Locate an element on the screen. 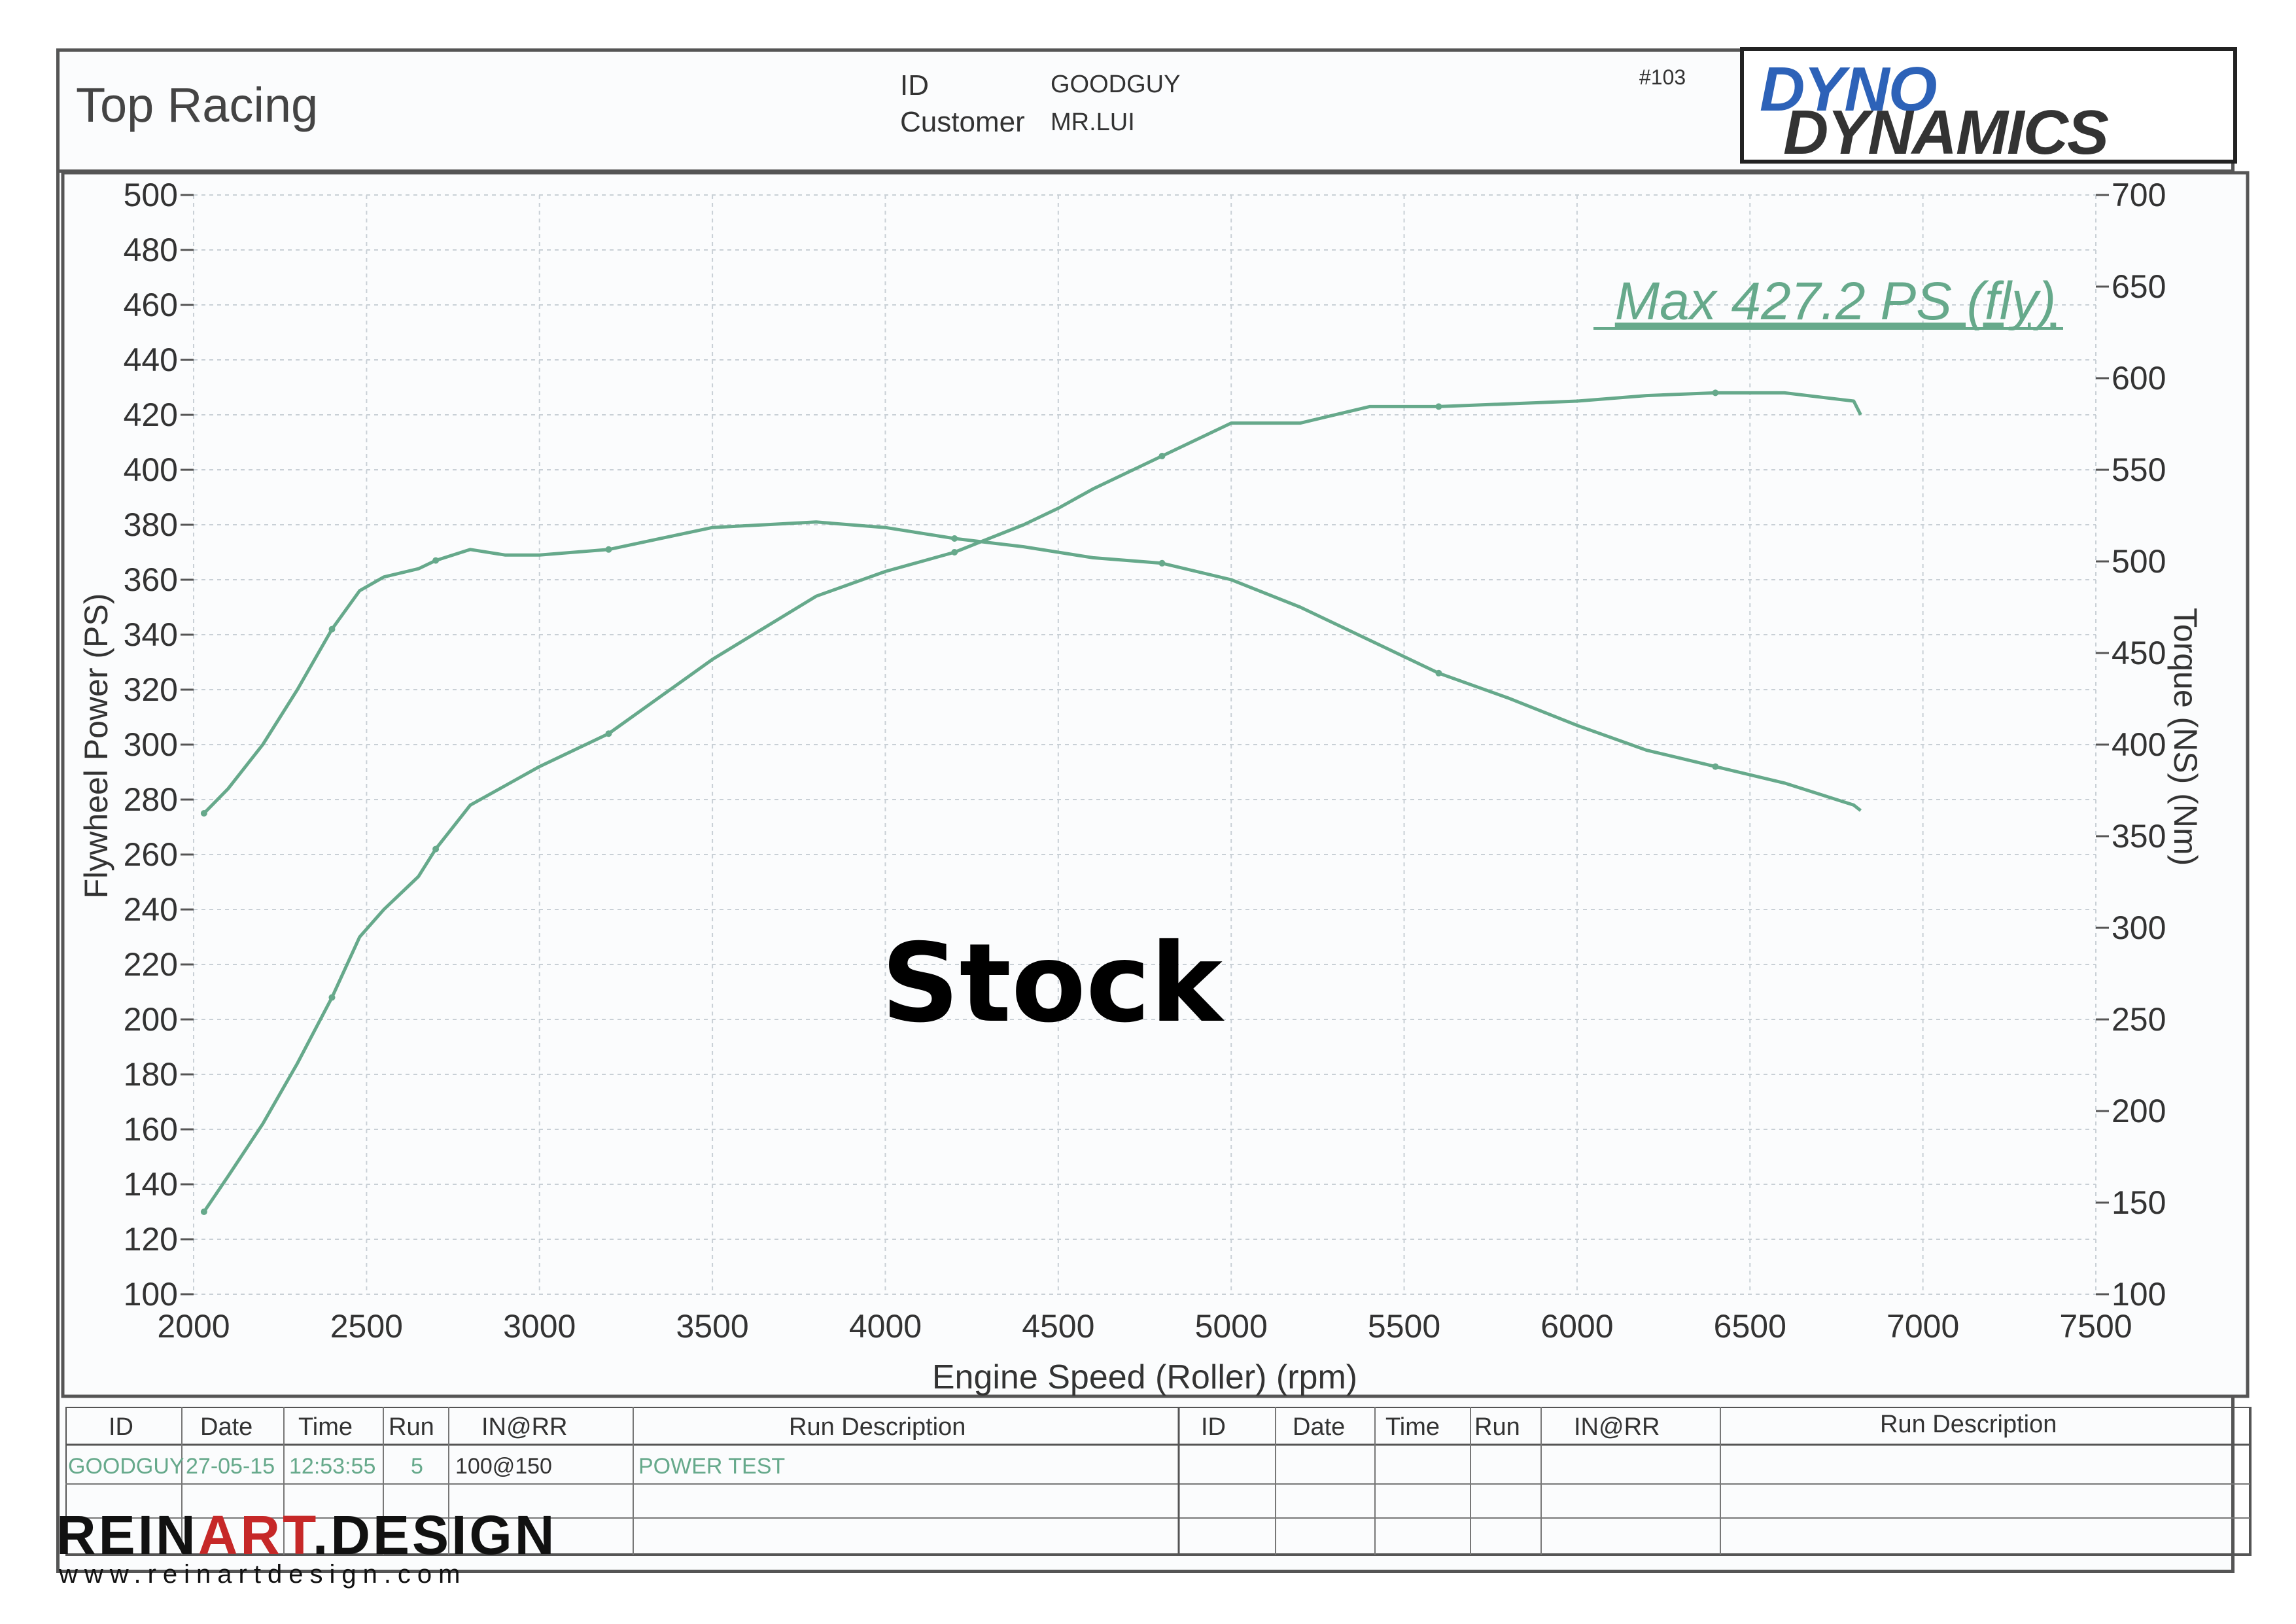 This screenshot has height=1624, width=2296. y2-tick-label: 150 is located at coordinates (2139, 1202).